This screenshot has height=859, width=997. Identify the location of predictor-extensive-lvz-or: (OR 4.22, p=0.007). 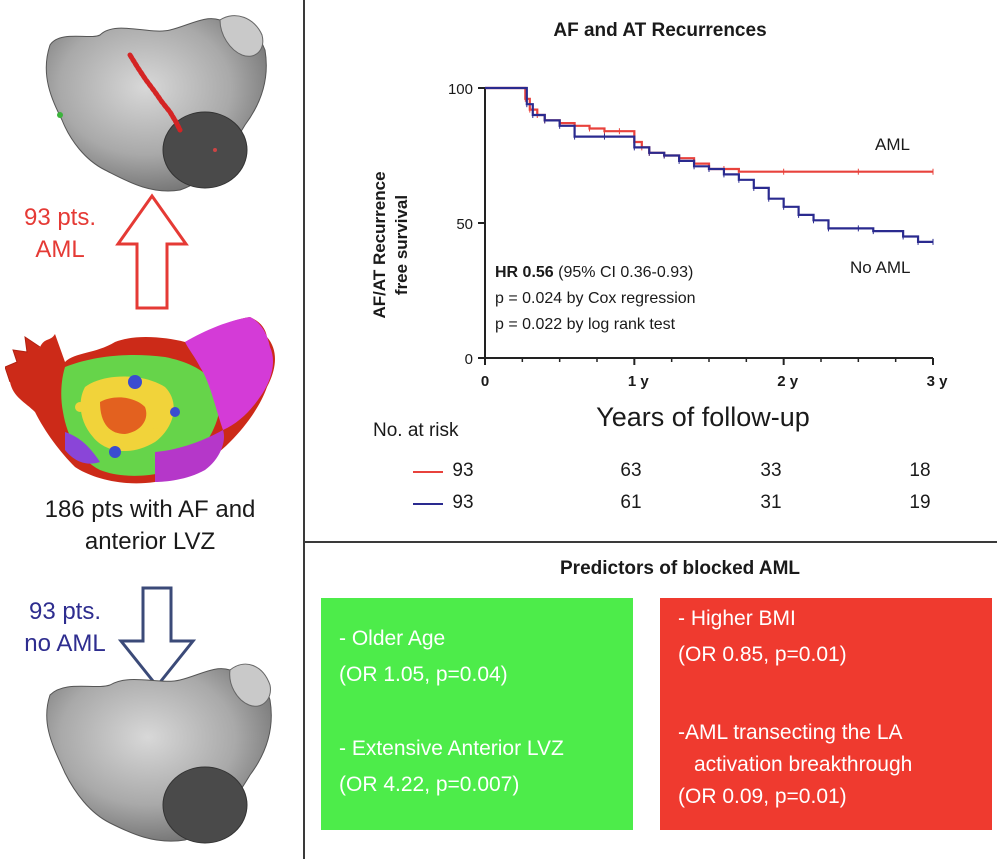
(429, 784).